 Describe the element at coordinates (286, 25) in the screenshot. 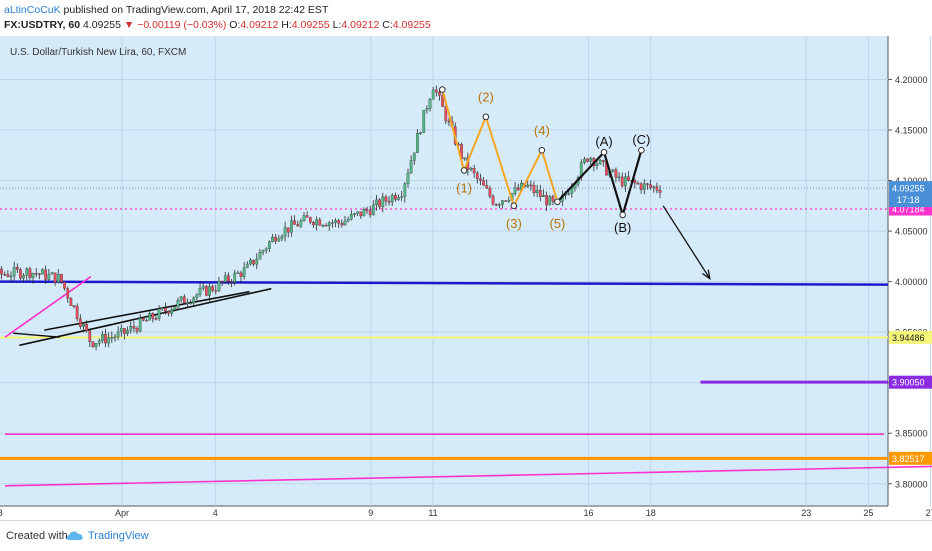

I see `high-label: H:` at that location.